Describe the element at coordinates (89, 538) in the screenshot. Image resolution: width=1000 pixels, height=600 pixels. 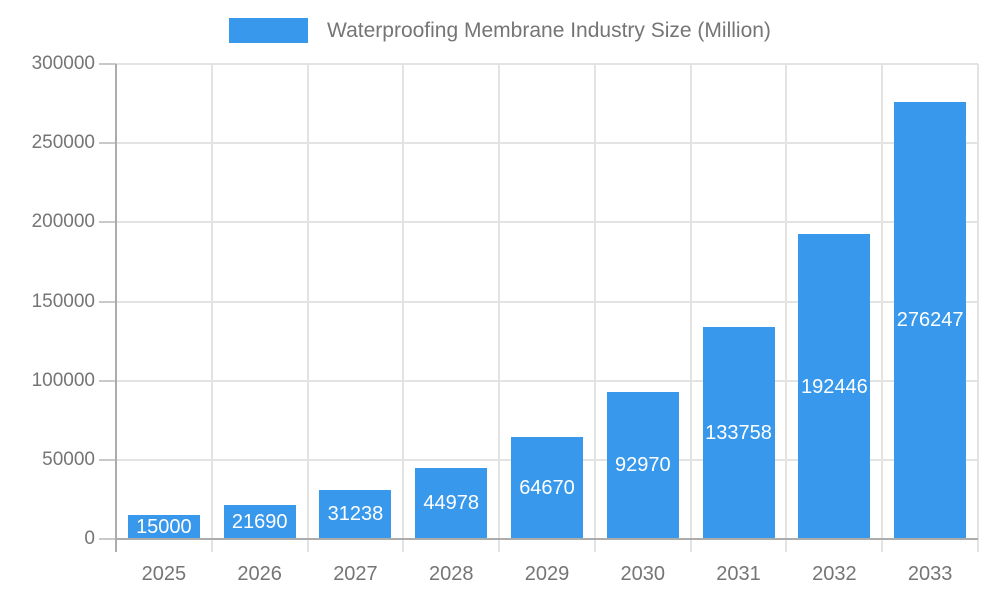
I see `y-axis-label: 0` at that location.